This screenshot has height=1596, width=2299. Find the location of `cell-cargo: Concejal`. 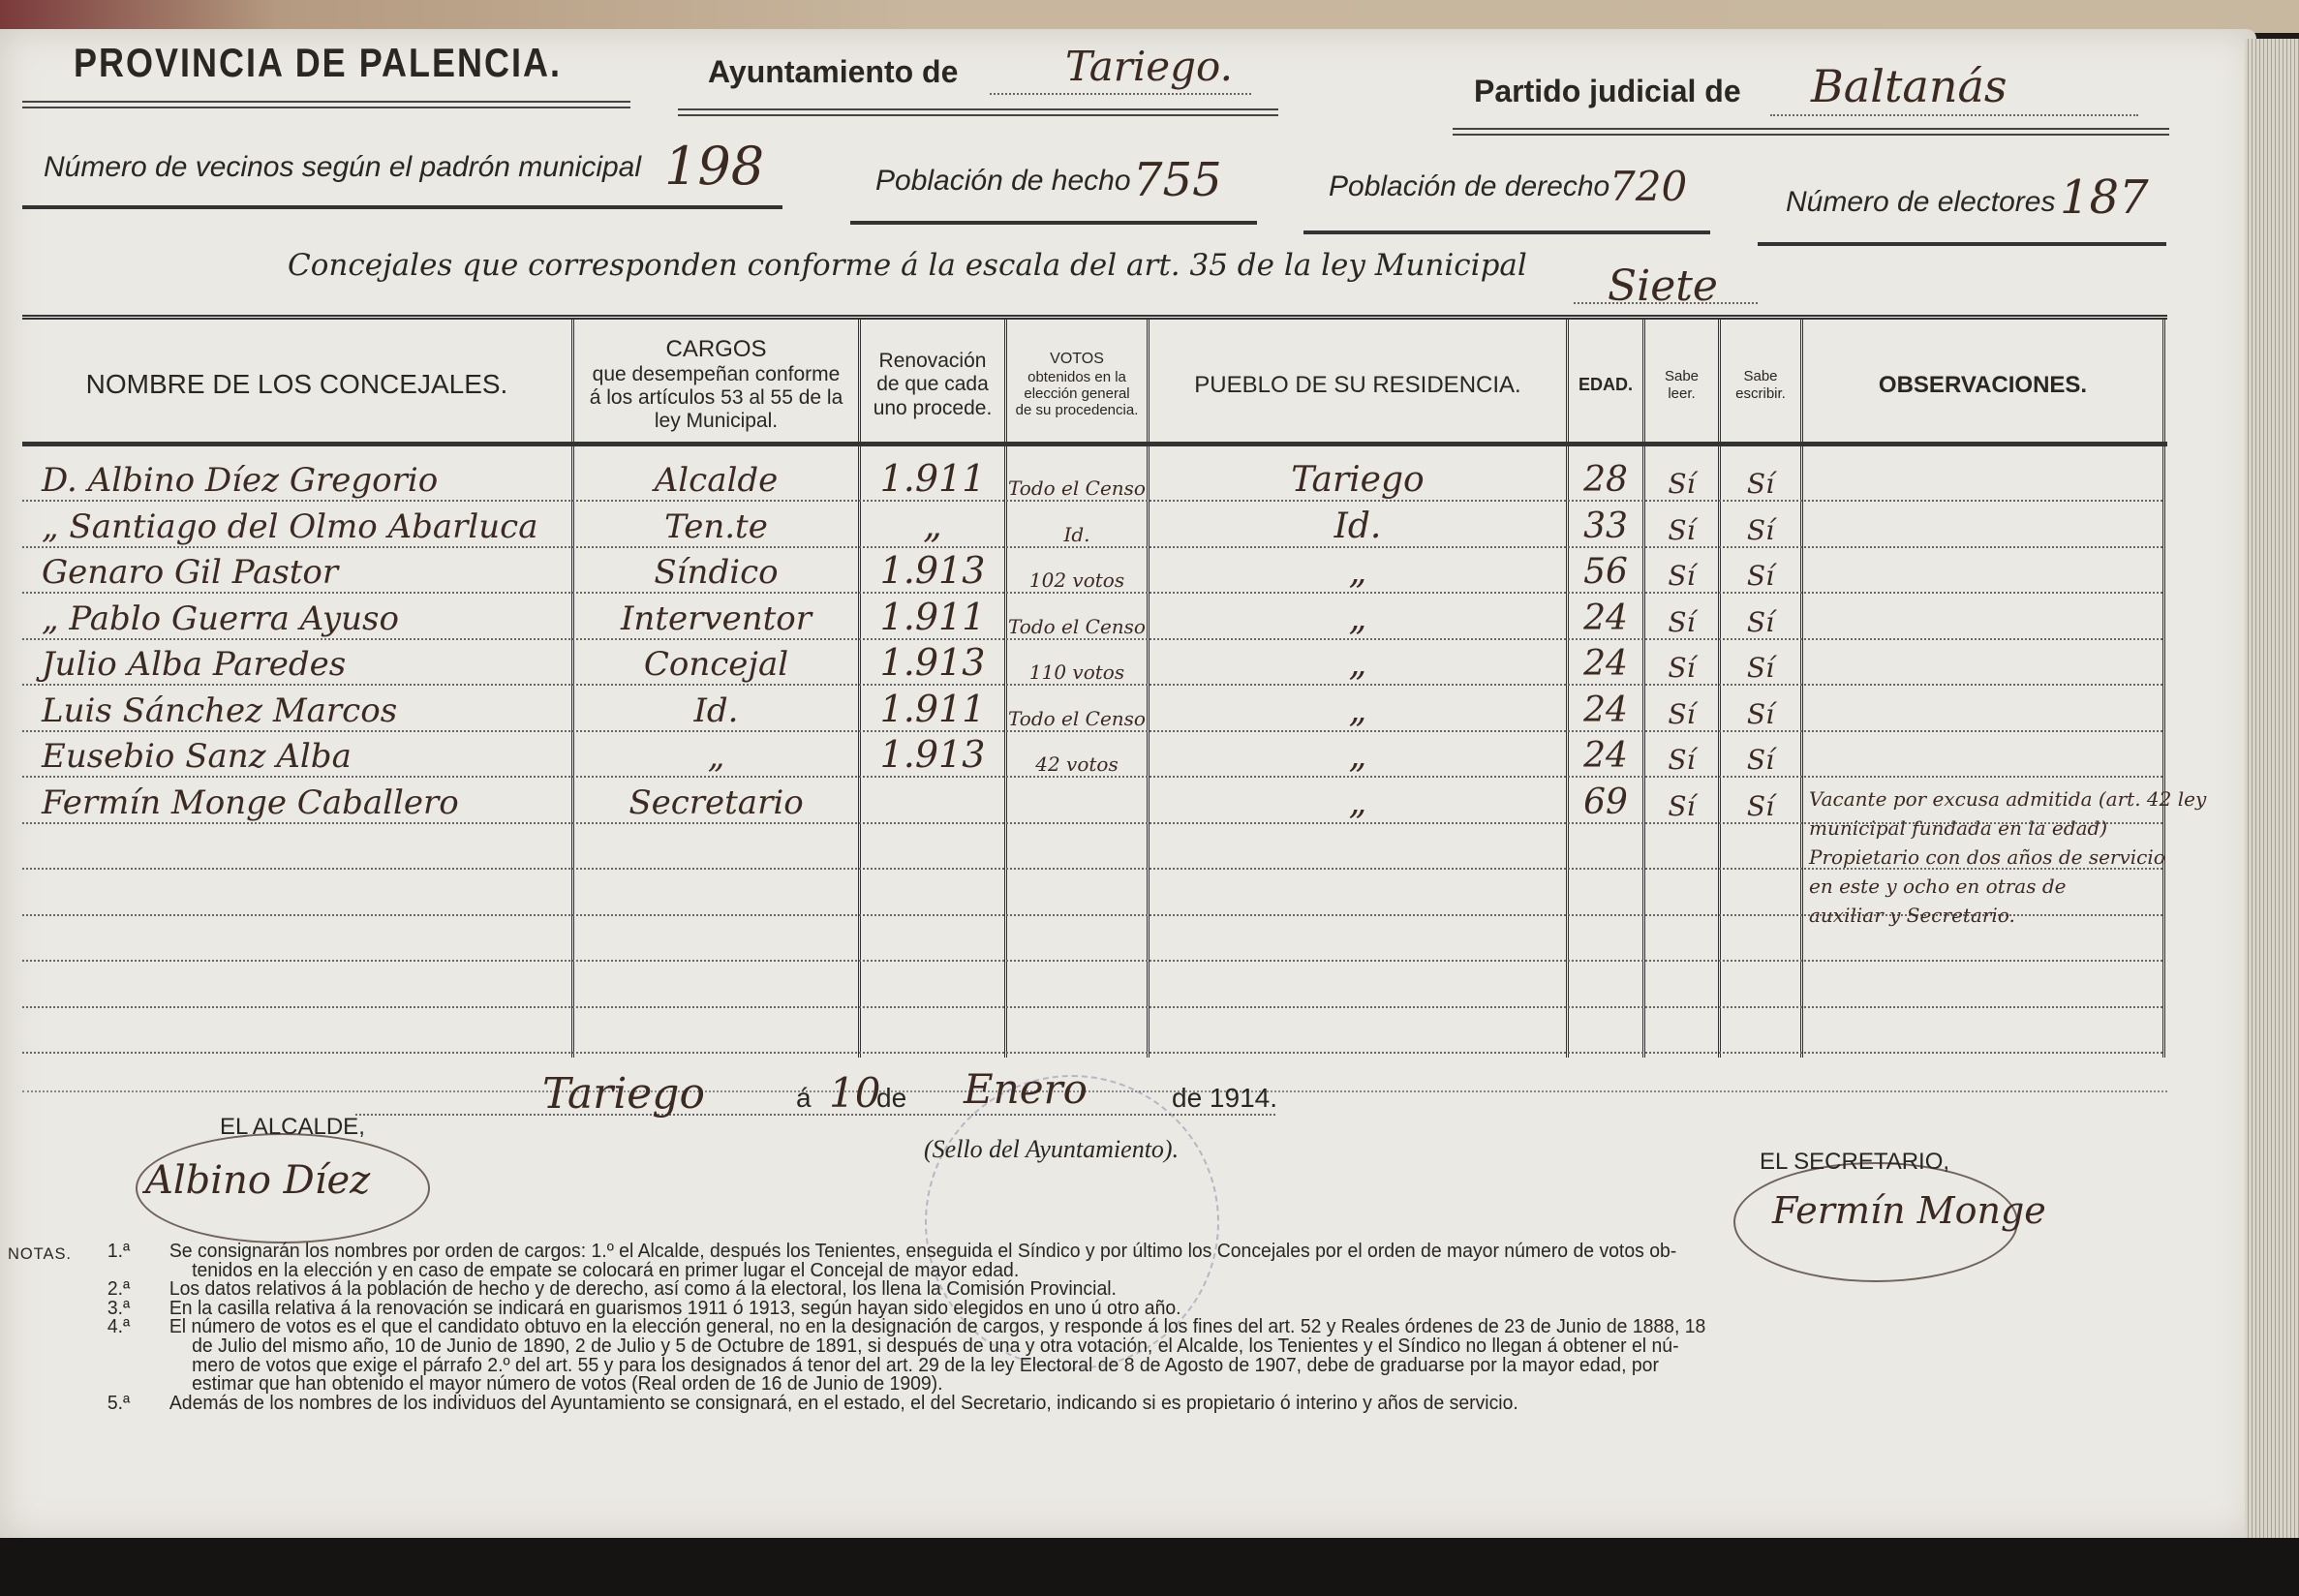

cell-cargo: Concejal is located at coordinates (716, 664).